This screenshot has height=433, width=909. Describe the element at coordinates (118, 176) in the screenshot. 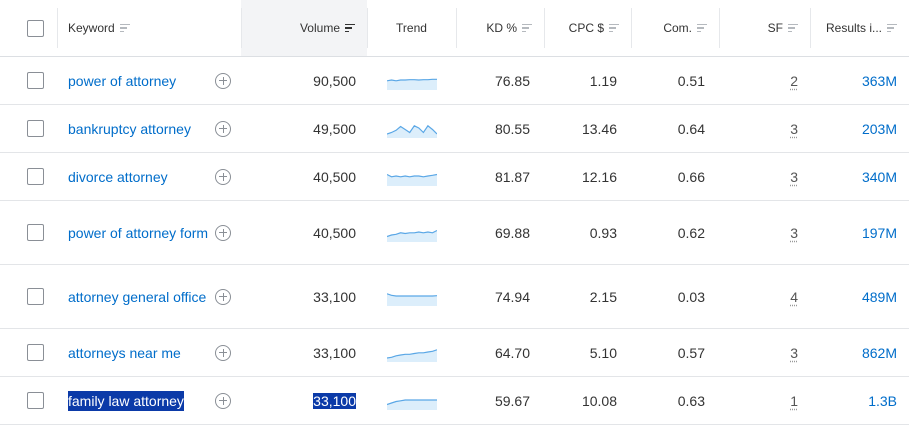

I see `keyword-link: divorce attorney` at that location.